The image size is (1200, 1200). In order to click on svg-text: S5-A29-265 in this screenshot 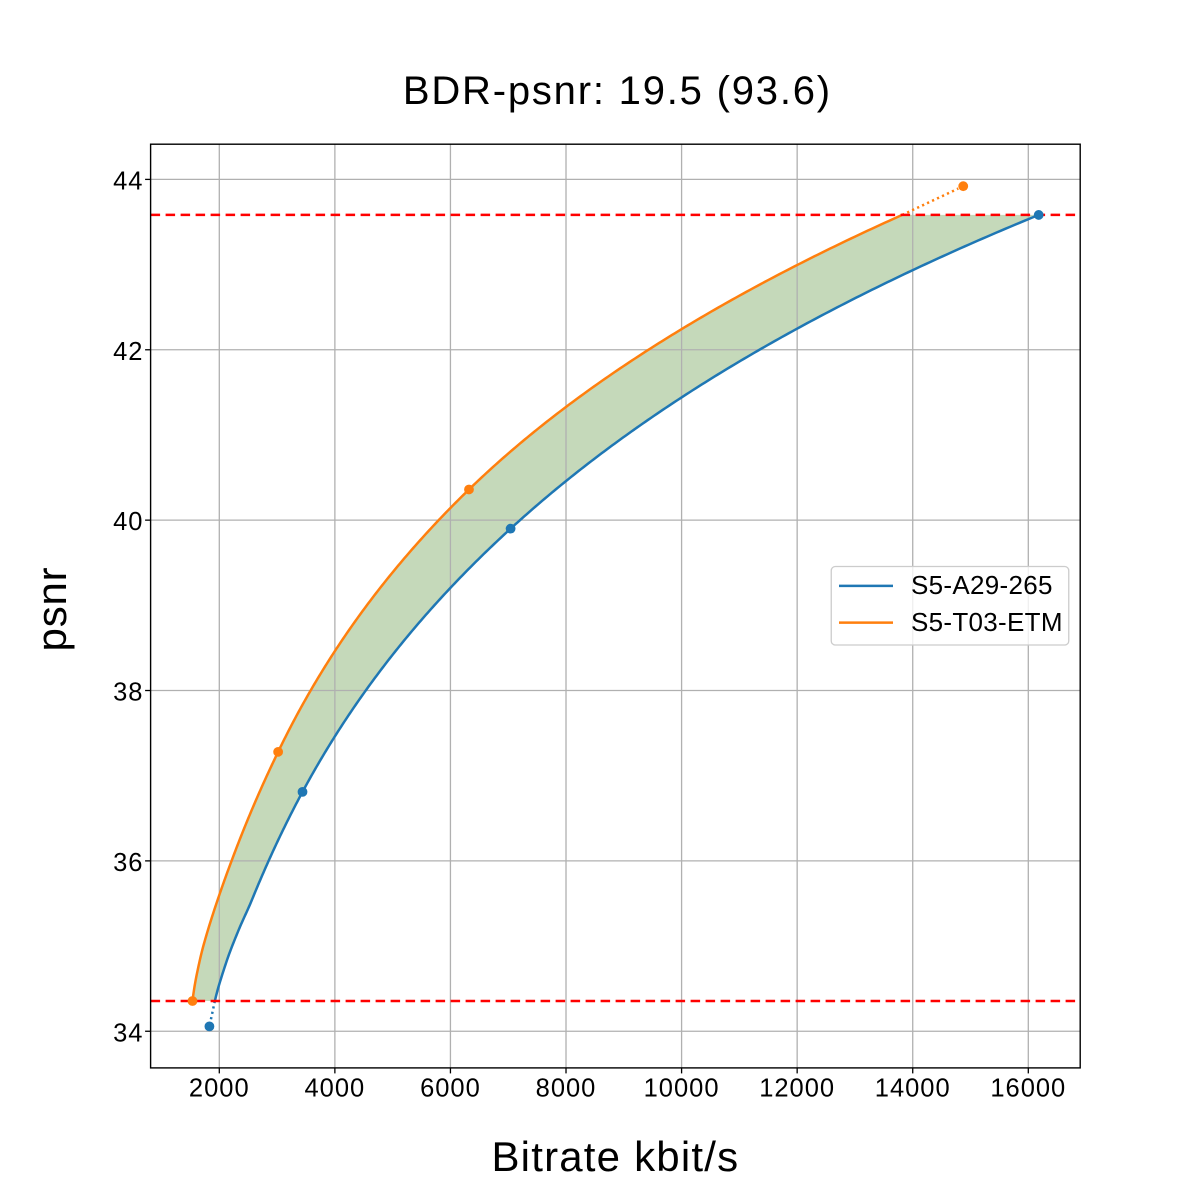, I will do `click(982, 585)`.